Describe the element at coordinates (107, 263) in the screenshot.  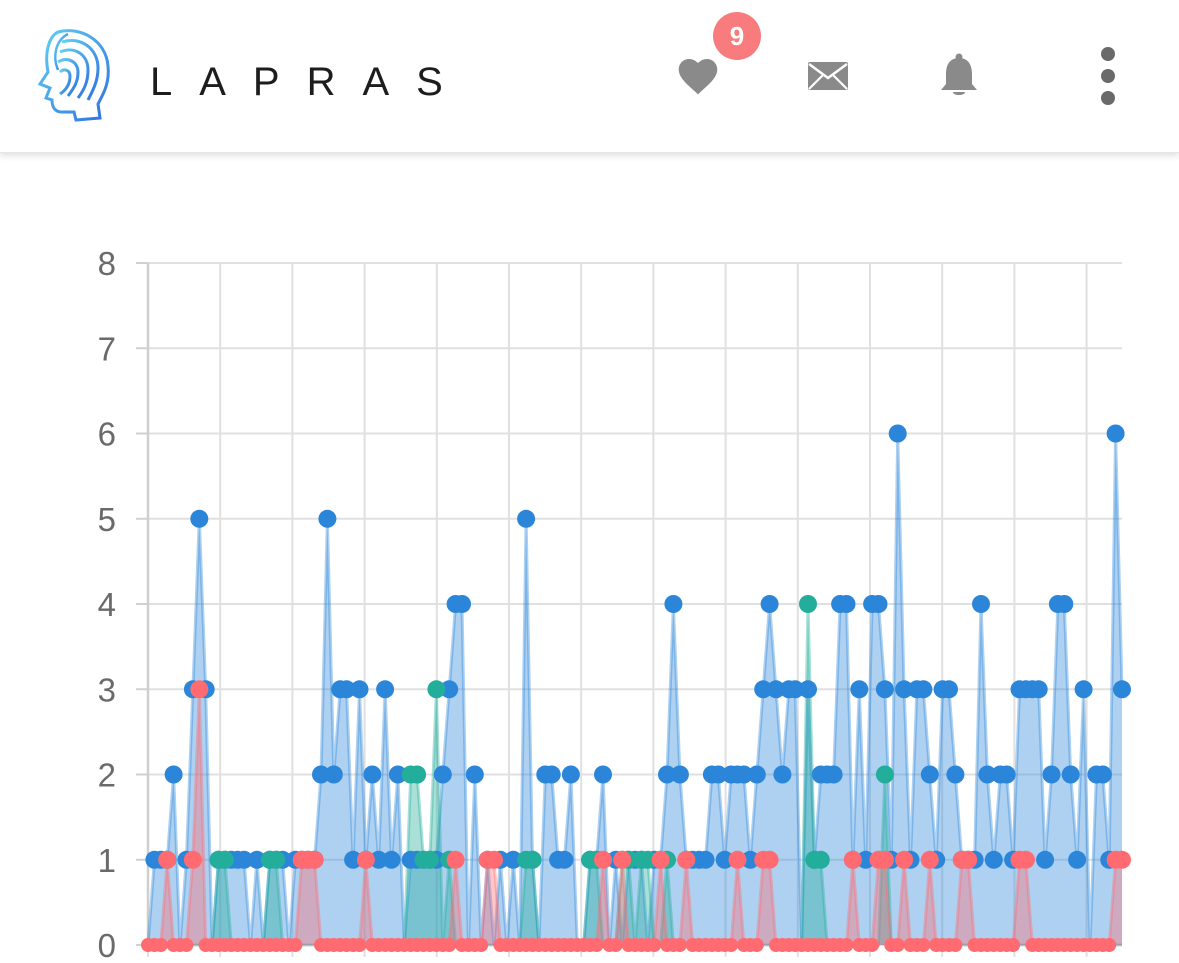
I see `y-tick-label: 8` at that location.